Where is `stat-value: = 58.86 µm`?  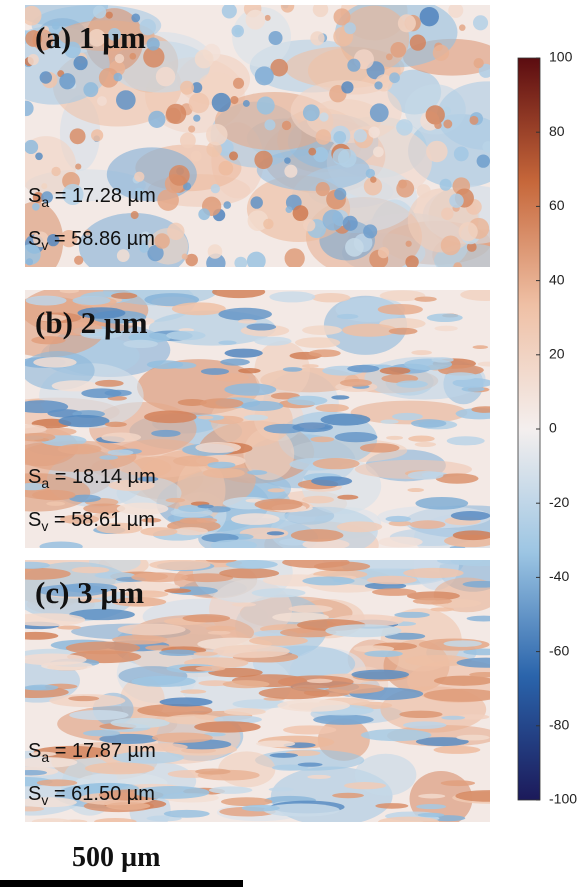
stat-value: = 58.86 µm is located at coordinates (101, 239).